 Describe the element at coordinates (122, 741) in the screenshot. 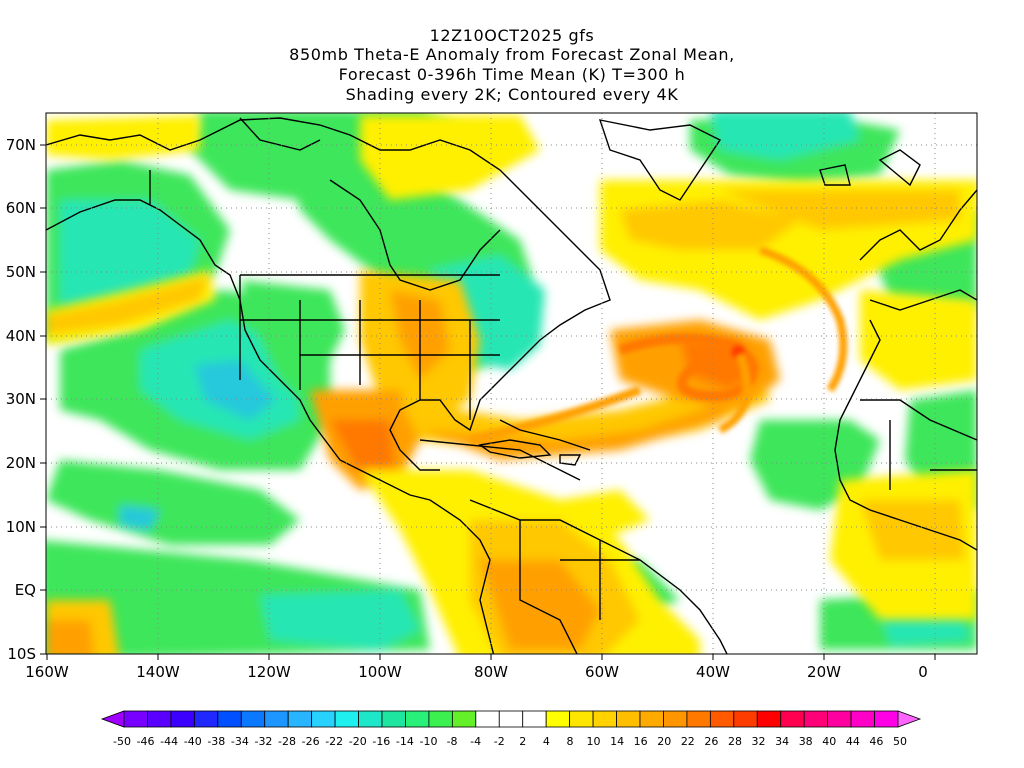

I see `colorbar-label: -50` at that location.